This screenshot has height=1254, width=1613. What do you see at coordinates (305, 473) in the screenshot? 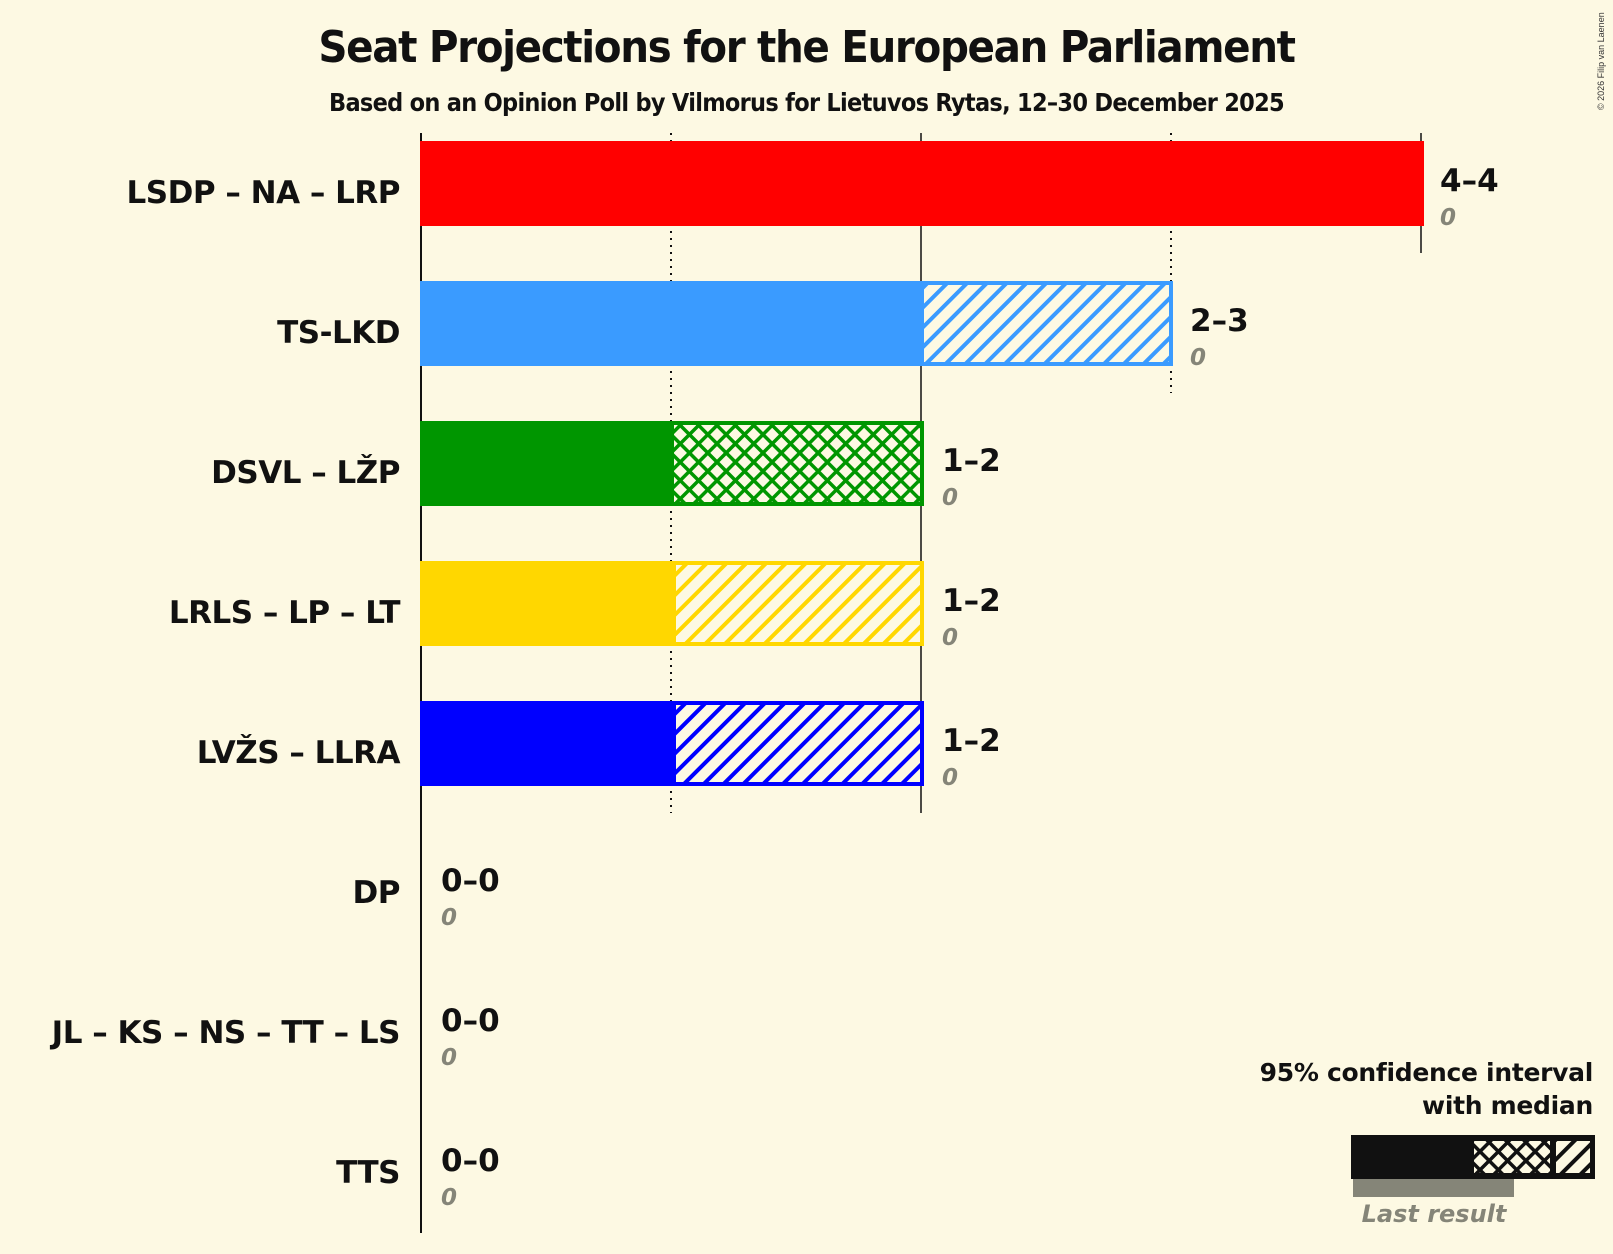
I see `party-label: DSVL – LŽP` at bounding box center [305, 473].